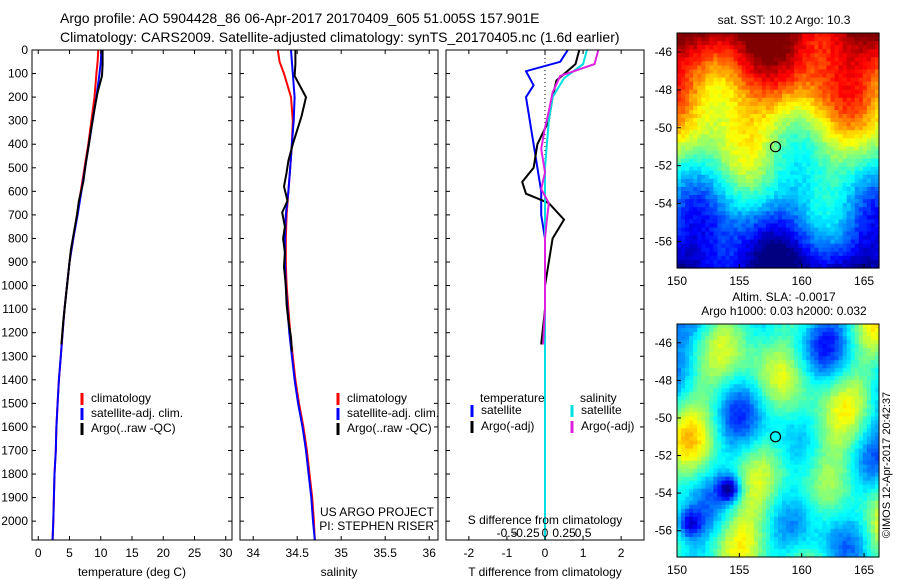 This screenshot has height=580, width=900. I want to click on y-tick-label: 900, so click(18, 262).